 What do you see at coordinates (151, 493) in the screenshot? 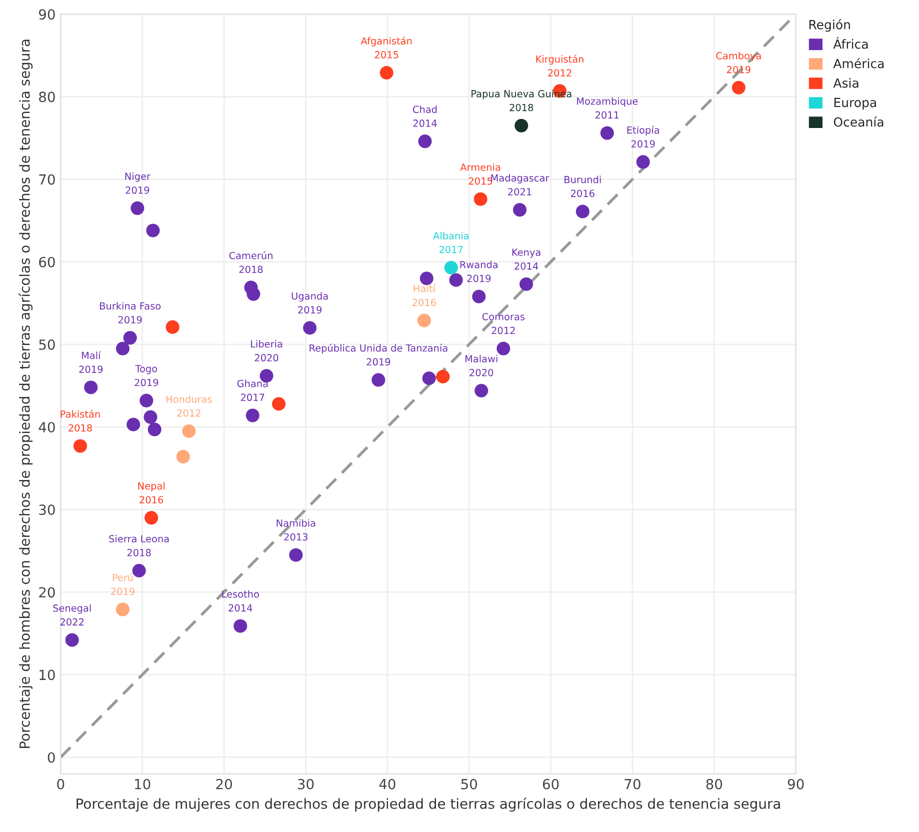
I see `annotation: Nepal 2016` at bounding box center [151, 493].